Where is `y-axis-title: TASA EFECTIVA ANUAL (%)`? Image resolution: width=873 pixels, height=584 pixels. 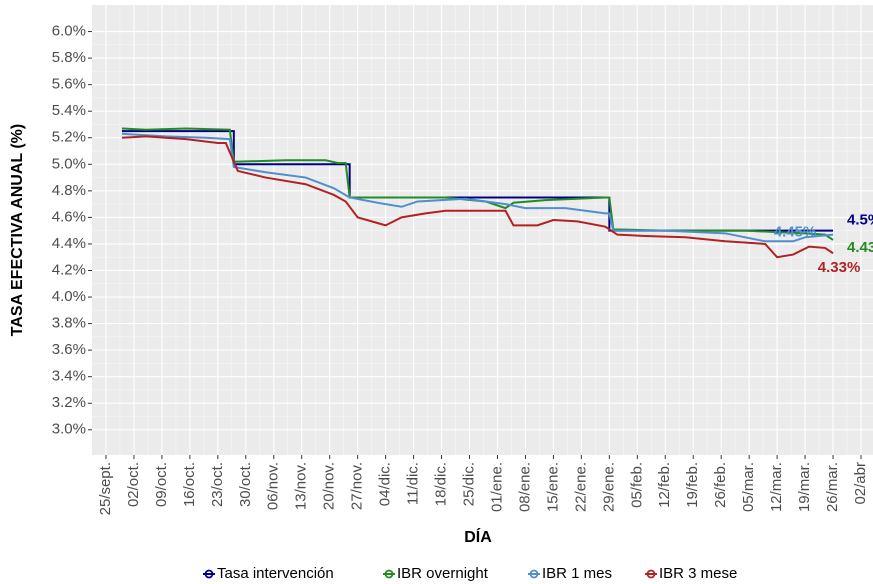
y-axis-title: TASA EFECTIVA ANUAL (%) is located at coordinates (17, 230).